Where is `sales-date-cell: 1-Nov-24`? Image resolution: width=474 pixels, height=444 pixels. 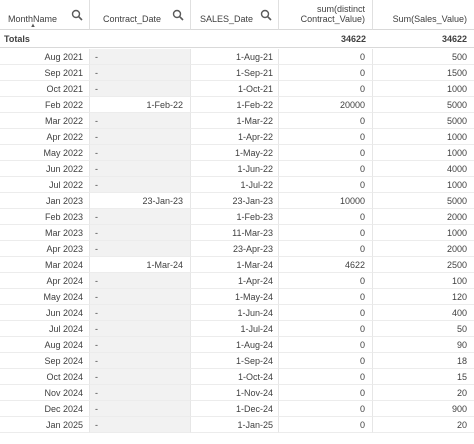
sales-date-cell: 1-Nov-24 is located at coordinates (235, 393).